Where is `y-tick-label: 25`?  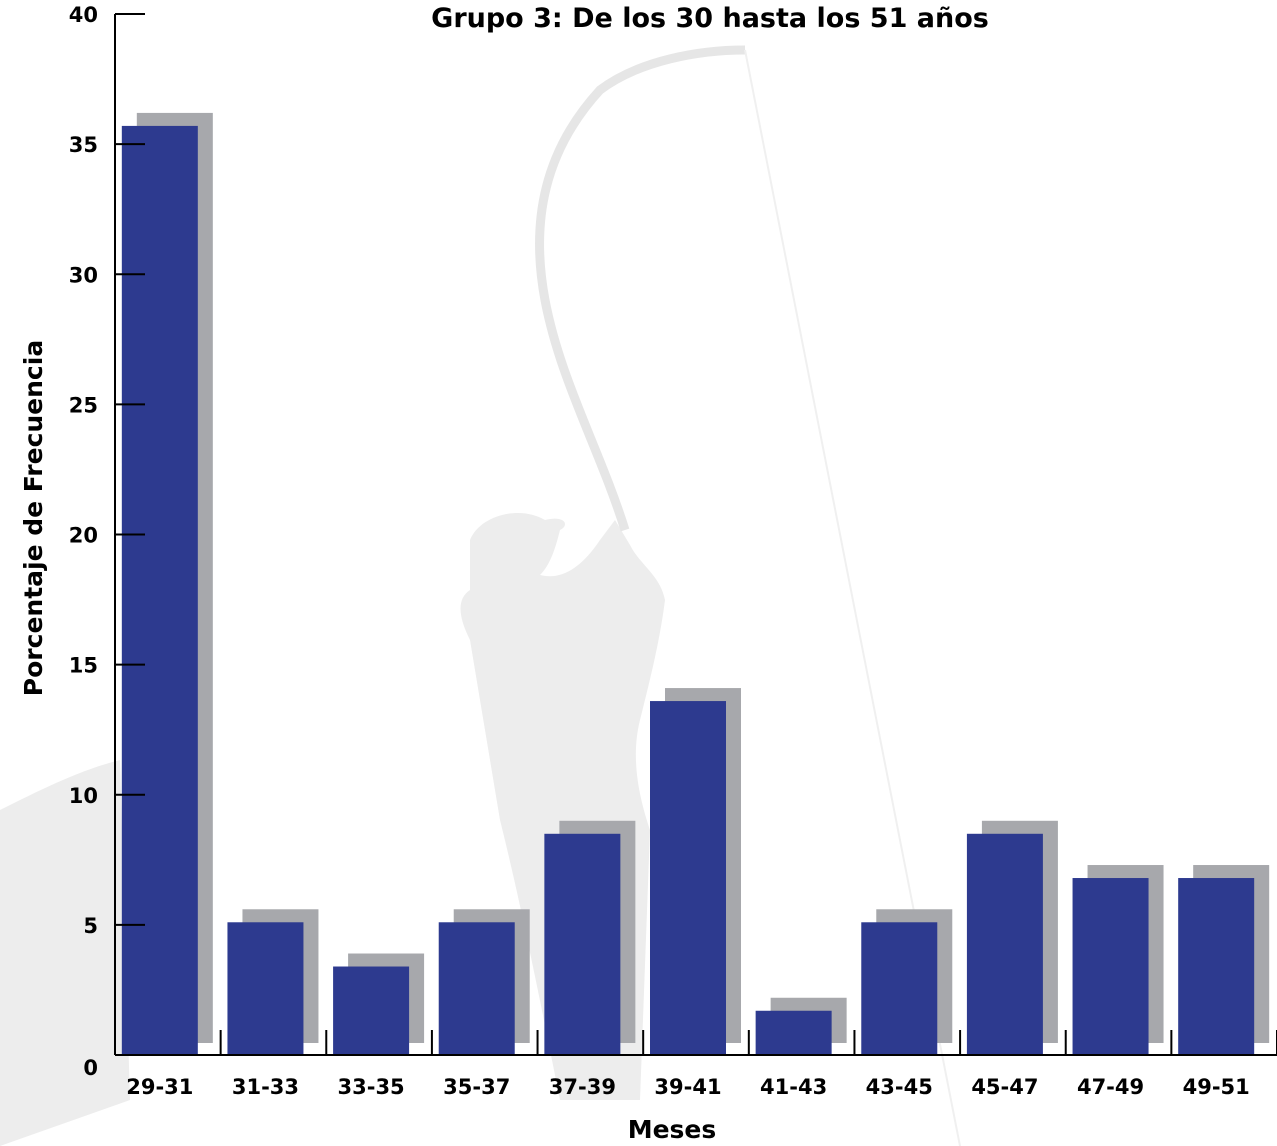 y-tick-label: 25 is located at coordinates (83, 405).